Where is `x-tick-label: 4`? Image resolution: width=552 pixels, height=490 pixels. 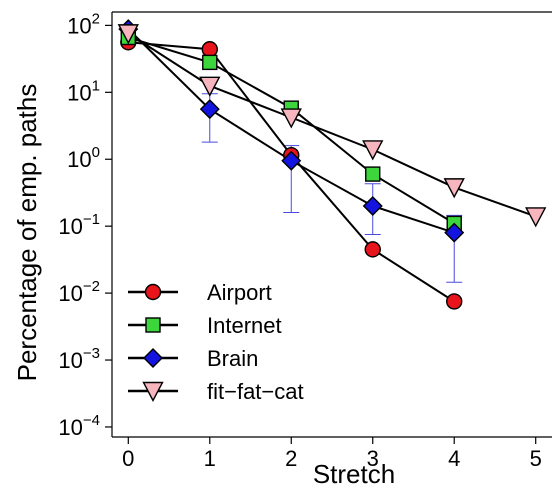 x-tick-label: 4 is located at coordinates (454, 458).